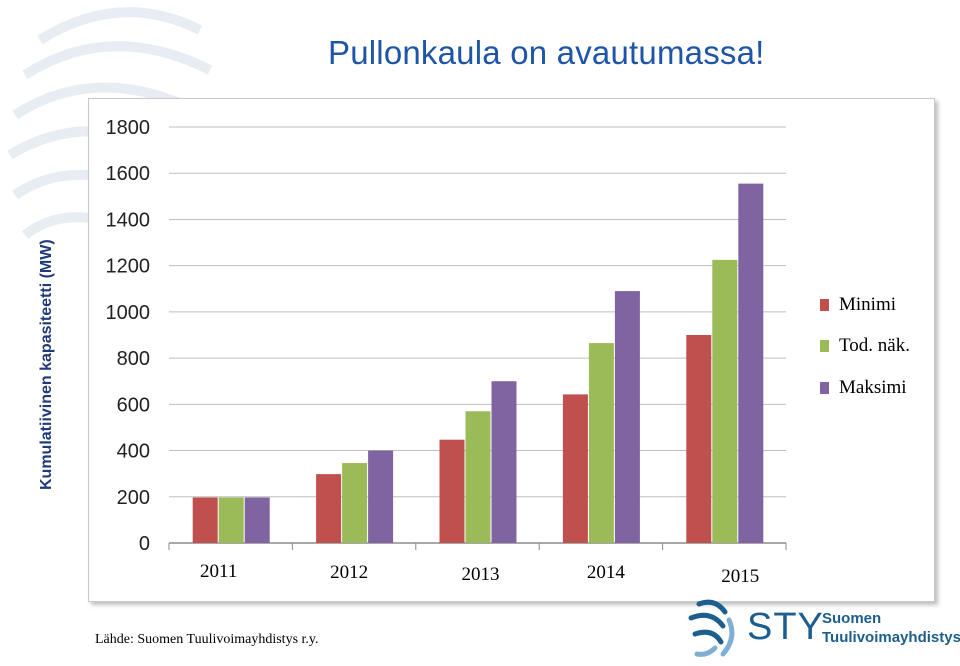 This screenshot has height=666, width=960. Describe the element at coordinates (231, 520) in the screenshot. I see `bar-tod-näk-2011` at that location.